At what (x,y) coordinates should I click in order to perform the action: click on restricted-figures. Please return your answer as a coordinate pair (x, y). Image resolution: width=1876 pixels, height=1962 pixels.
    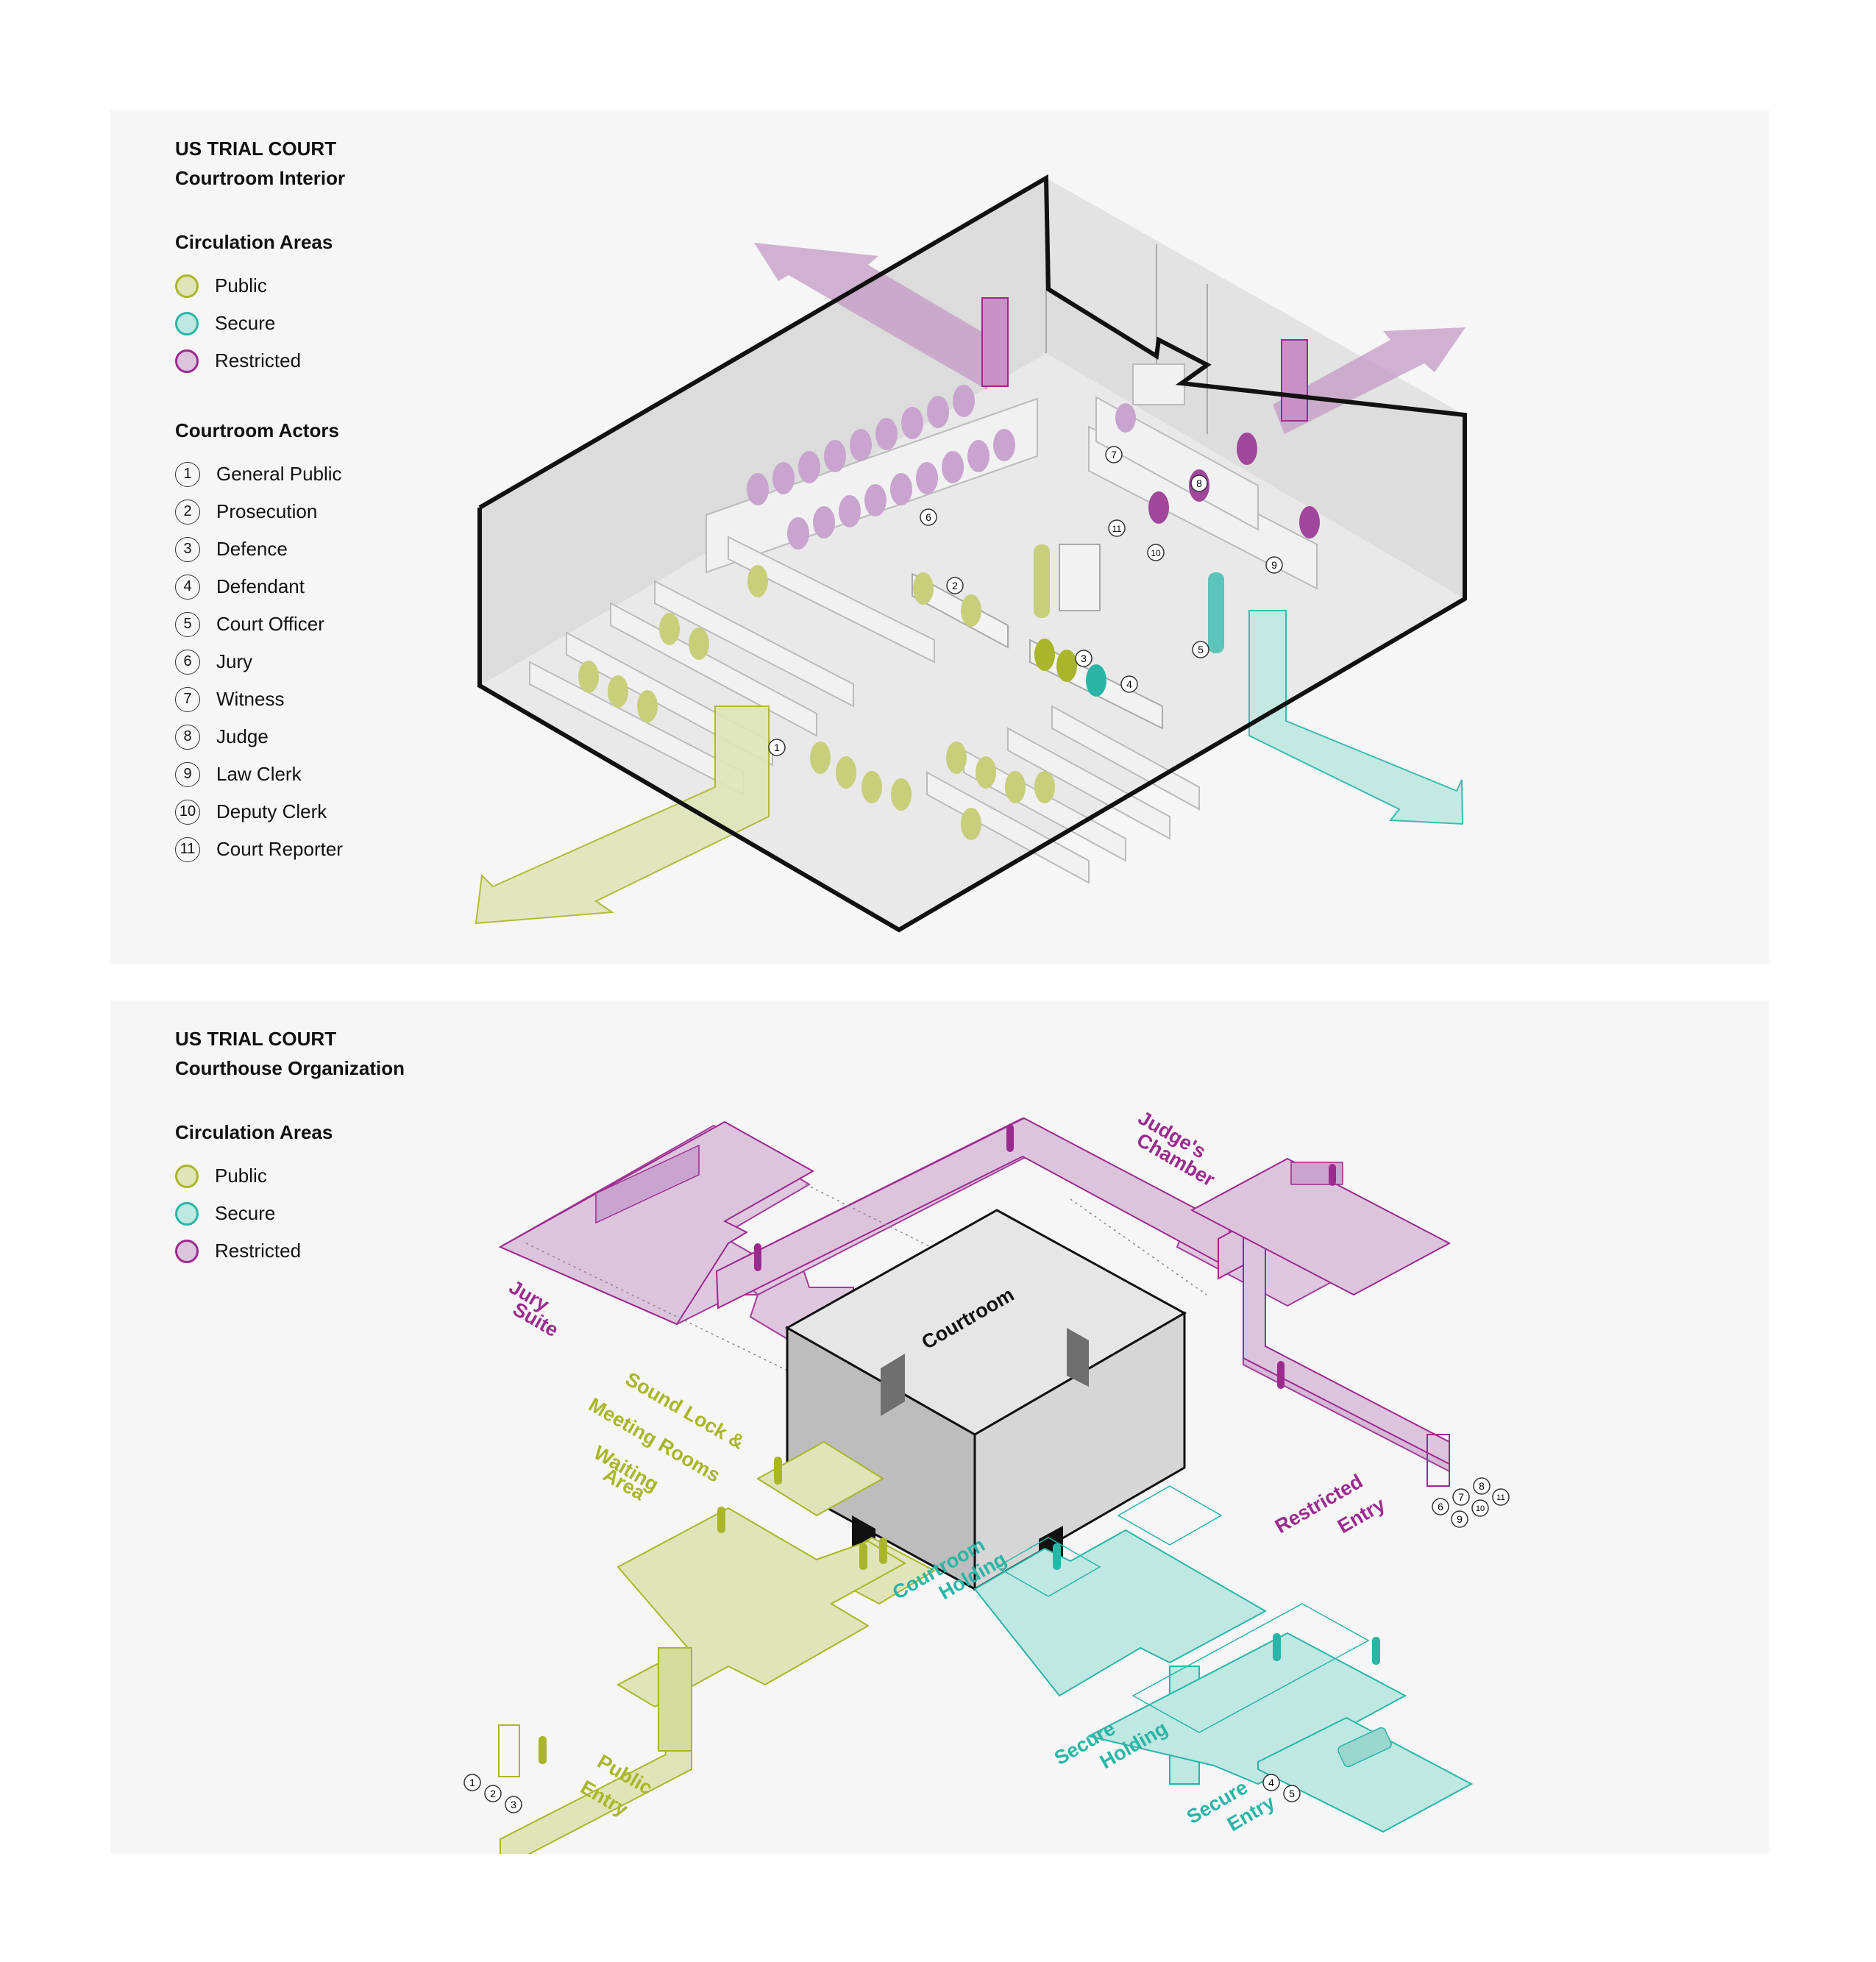
    Looking at the image, I should click on (1045, 1257).